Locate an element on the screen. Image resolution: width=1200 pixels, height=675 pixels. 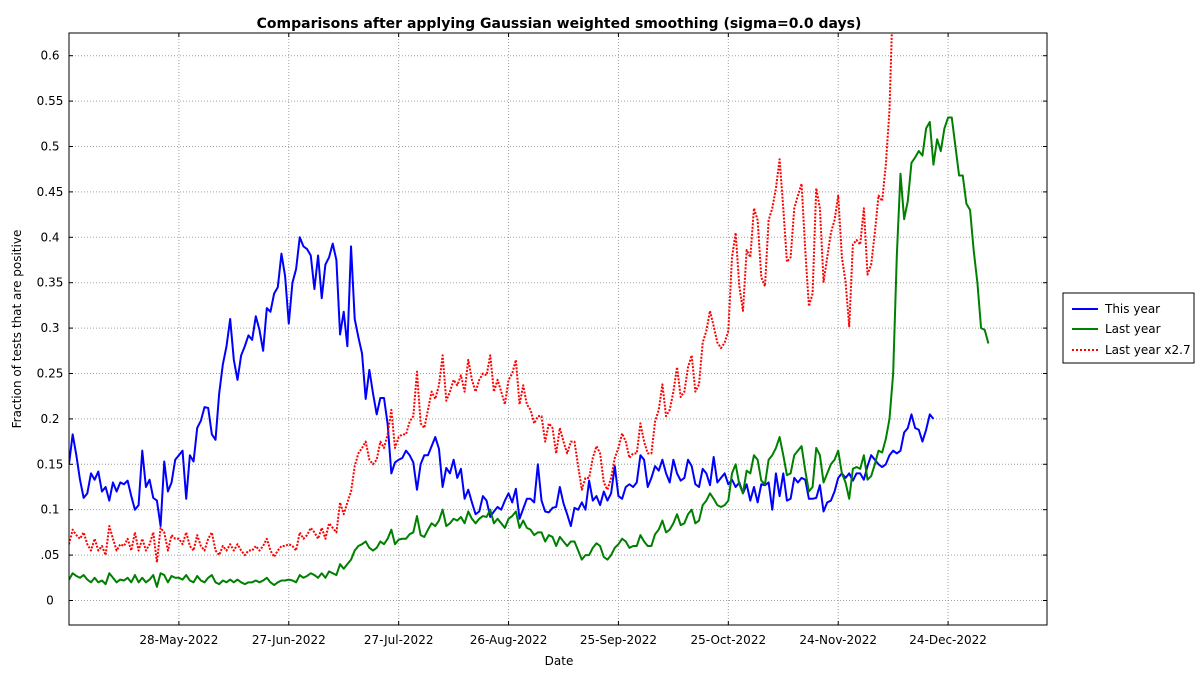
y-axis-label: Fraction of tests that are positive is located at coordinates (17, 329).